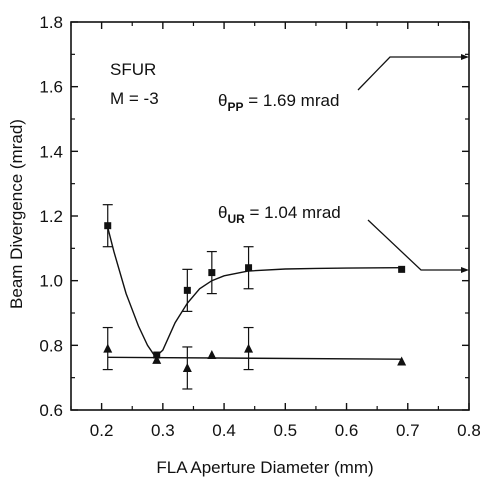 The height and width of the screenshot is (483, 480). Describe the element at coordinates (134, 98) in the screenshot. I see `magnification-label: M = -3` at that location.